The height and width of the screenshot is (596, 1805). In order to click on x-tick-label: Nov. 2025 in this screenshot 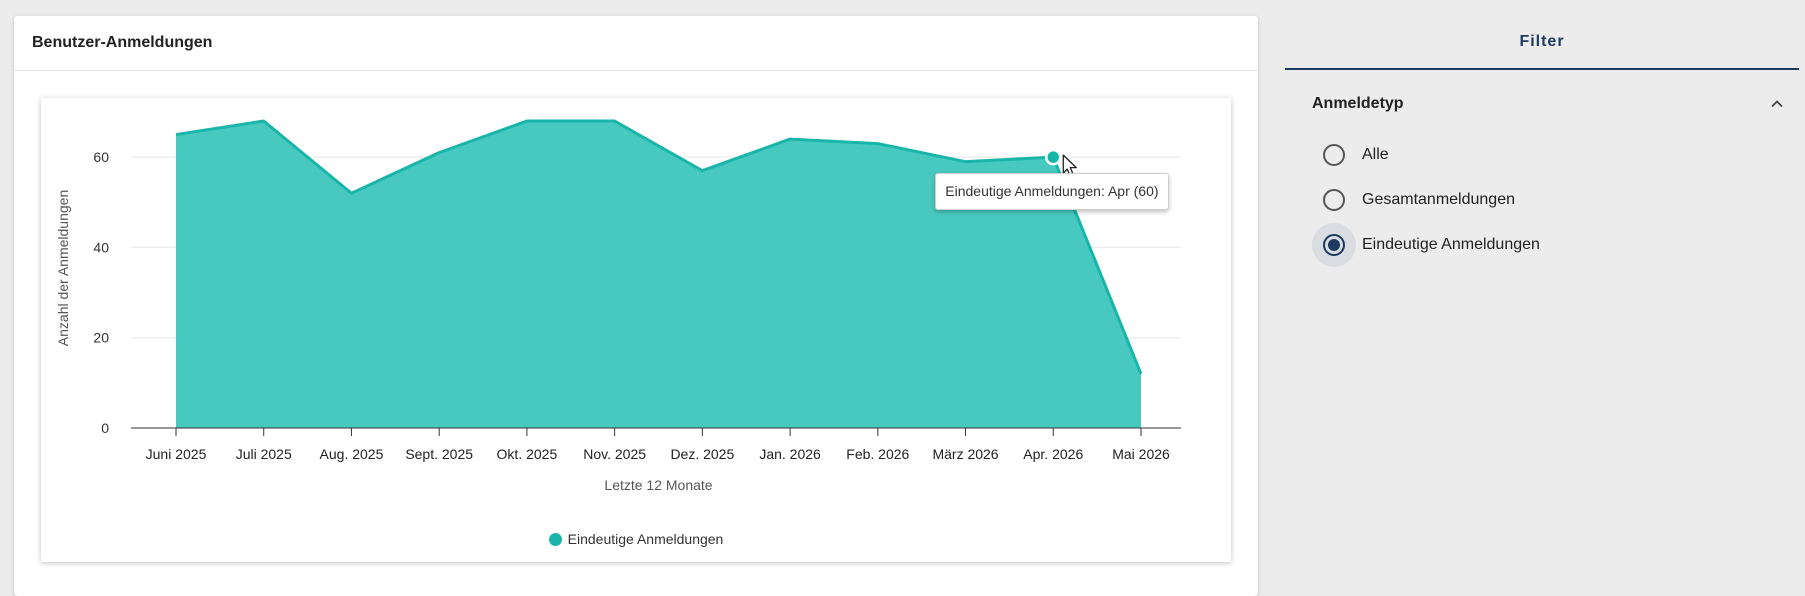, I will do `click(614, 454)`.